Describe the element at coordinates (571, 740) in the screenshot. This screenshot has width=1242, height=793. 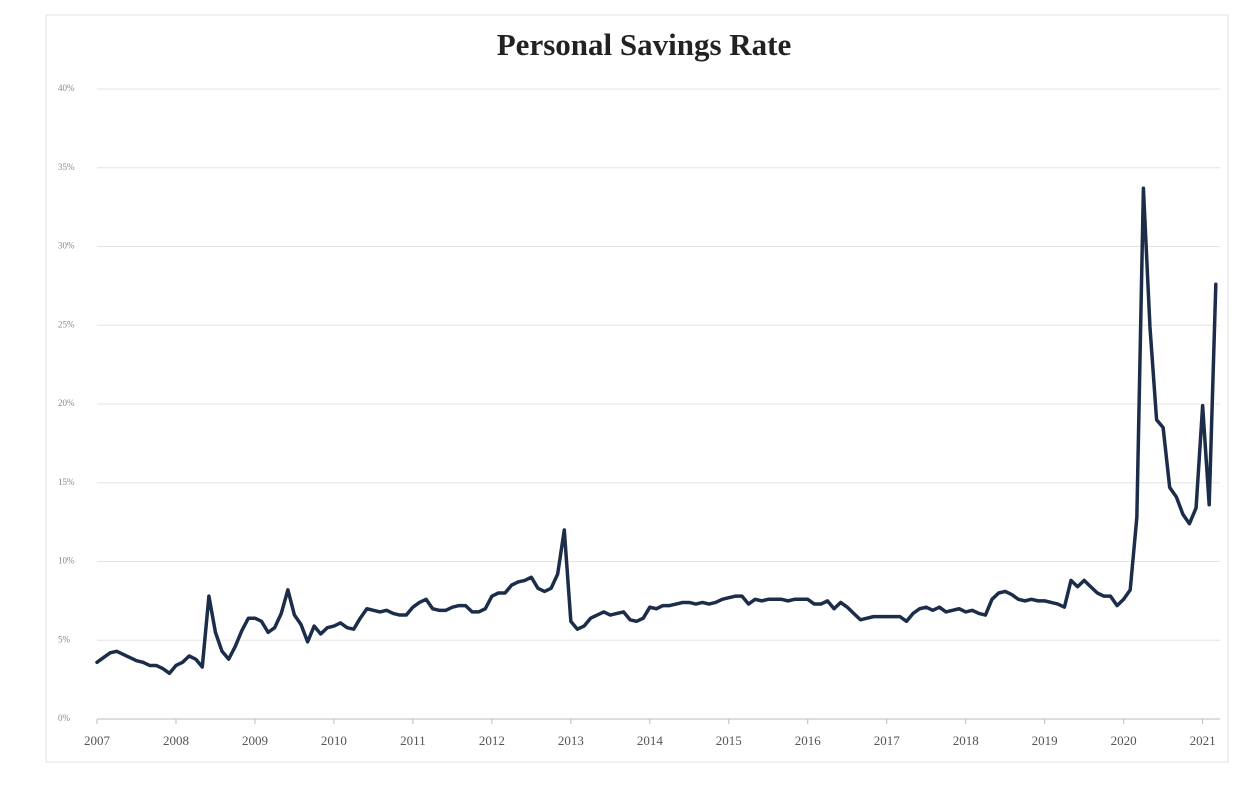
I see `x-tick-label: 2013` at that location.